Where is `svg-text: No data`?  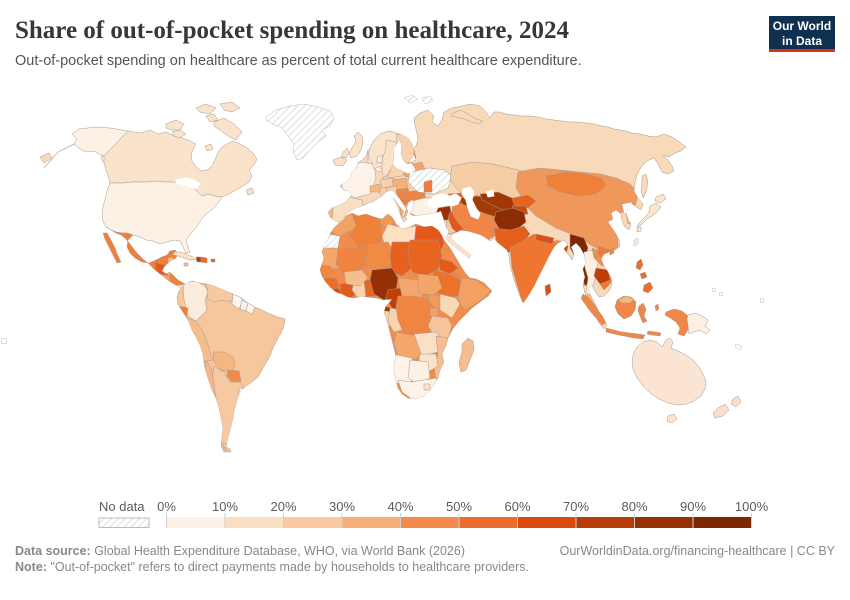 svg-text: No data is located at coordinates (122, 506).